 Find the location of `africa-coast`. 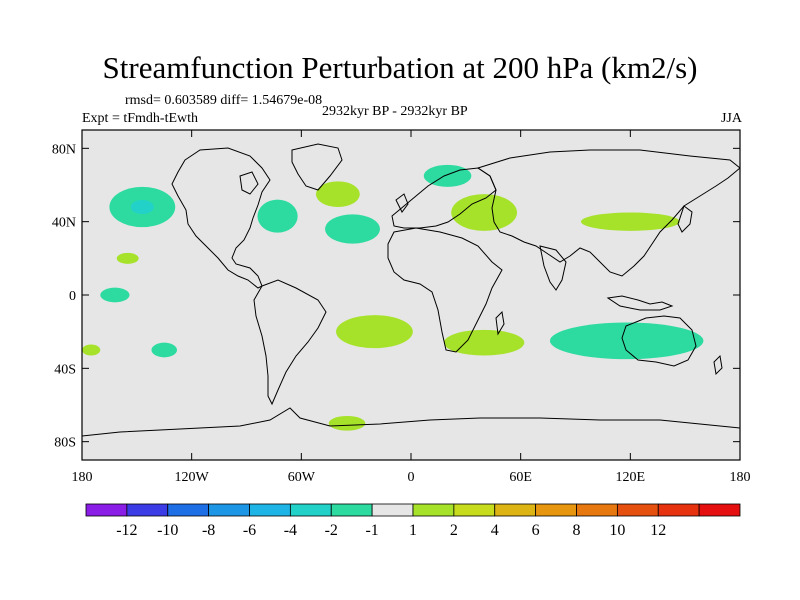

africa-coast is located at coordinates (445, 290).